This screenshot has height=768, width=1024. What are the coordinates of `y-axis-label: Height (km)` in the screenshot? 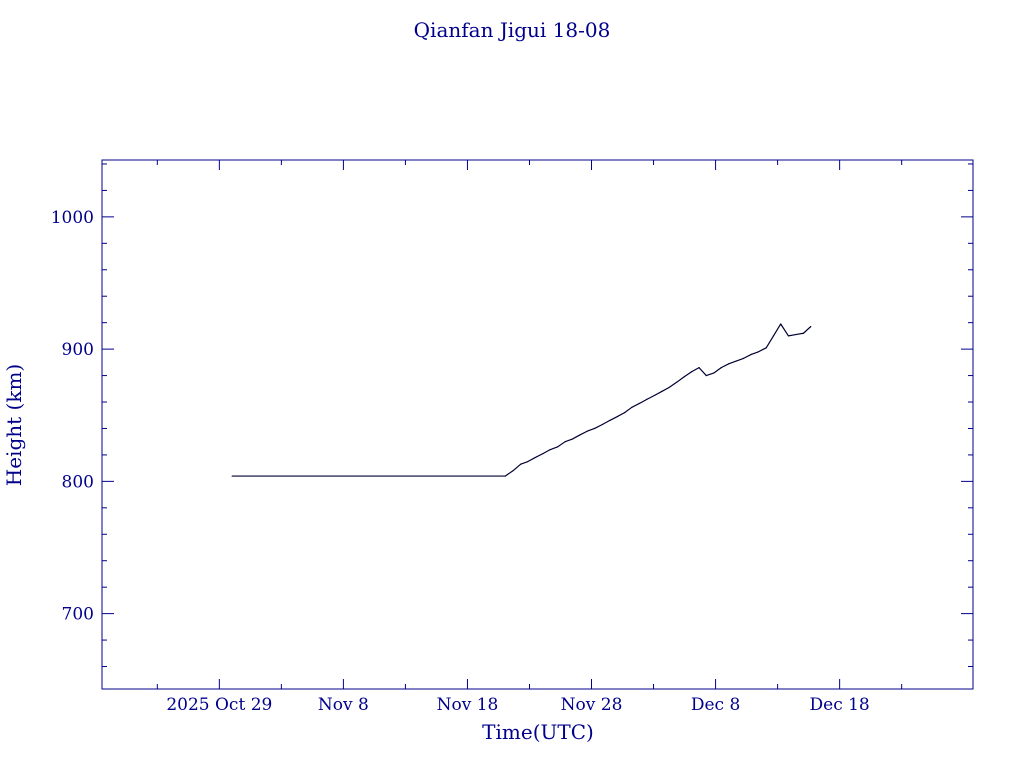 It's located at (14, 425).